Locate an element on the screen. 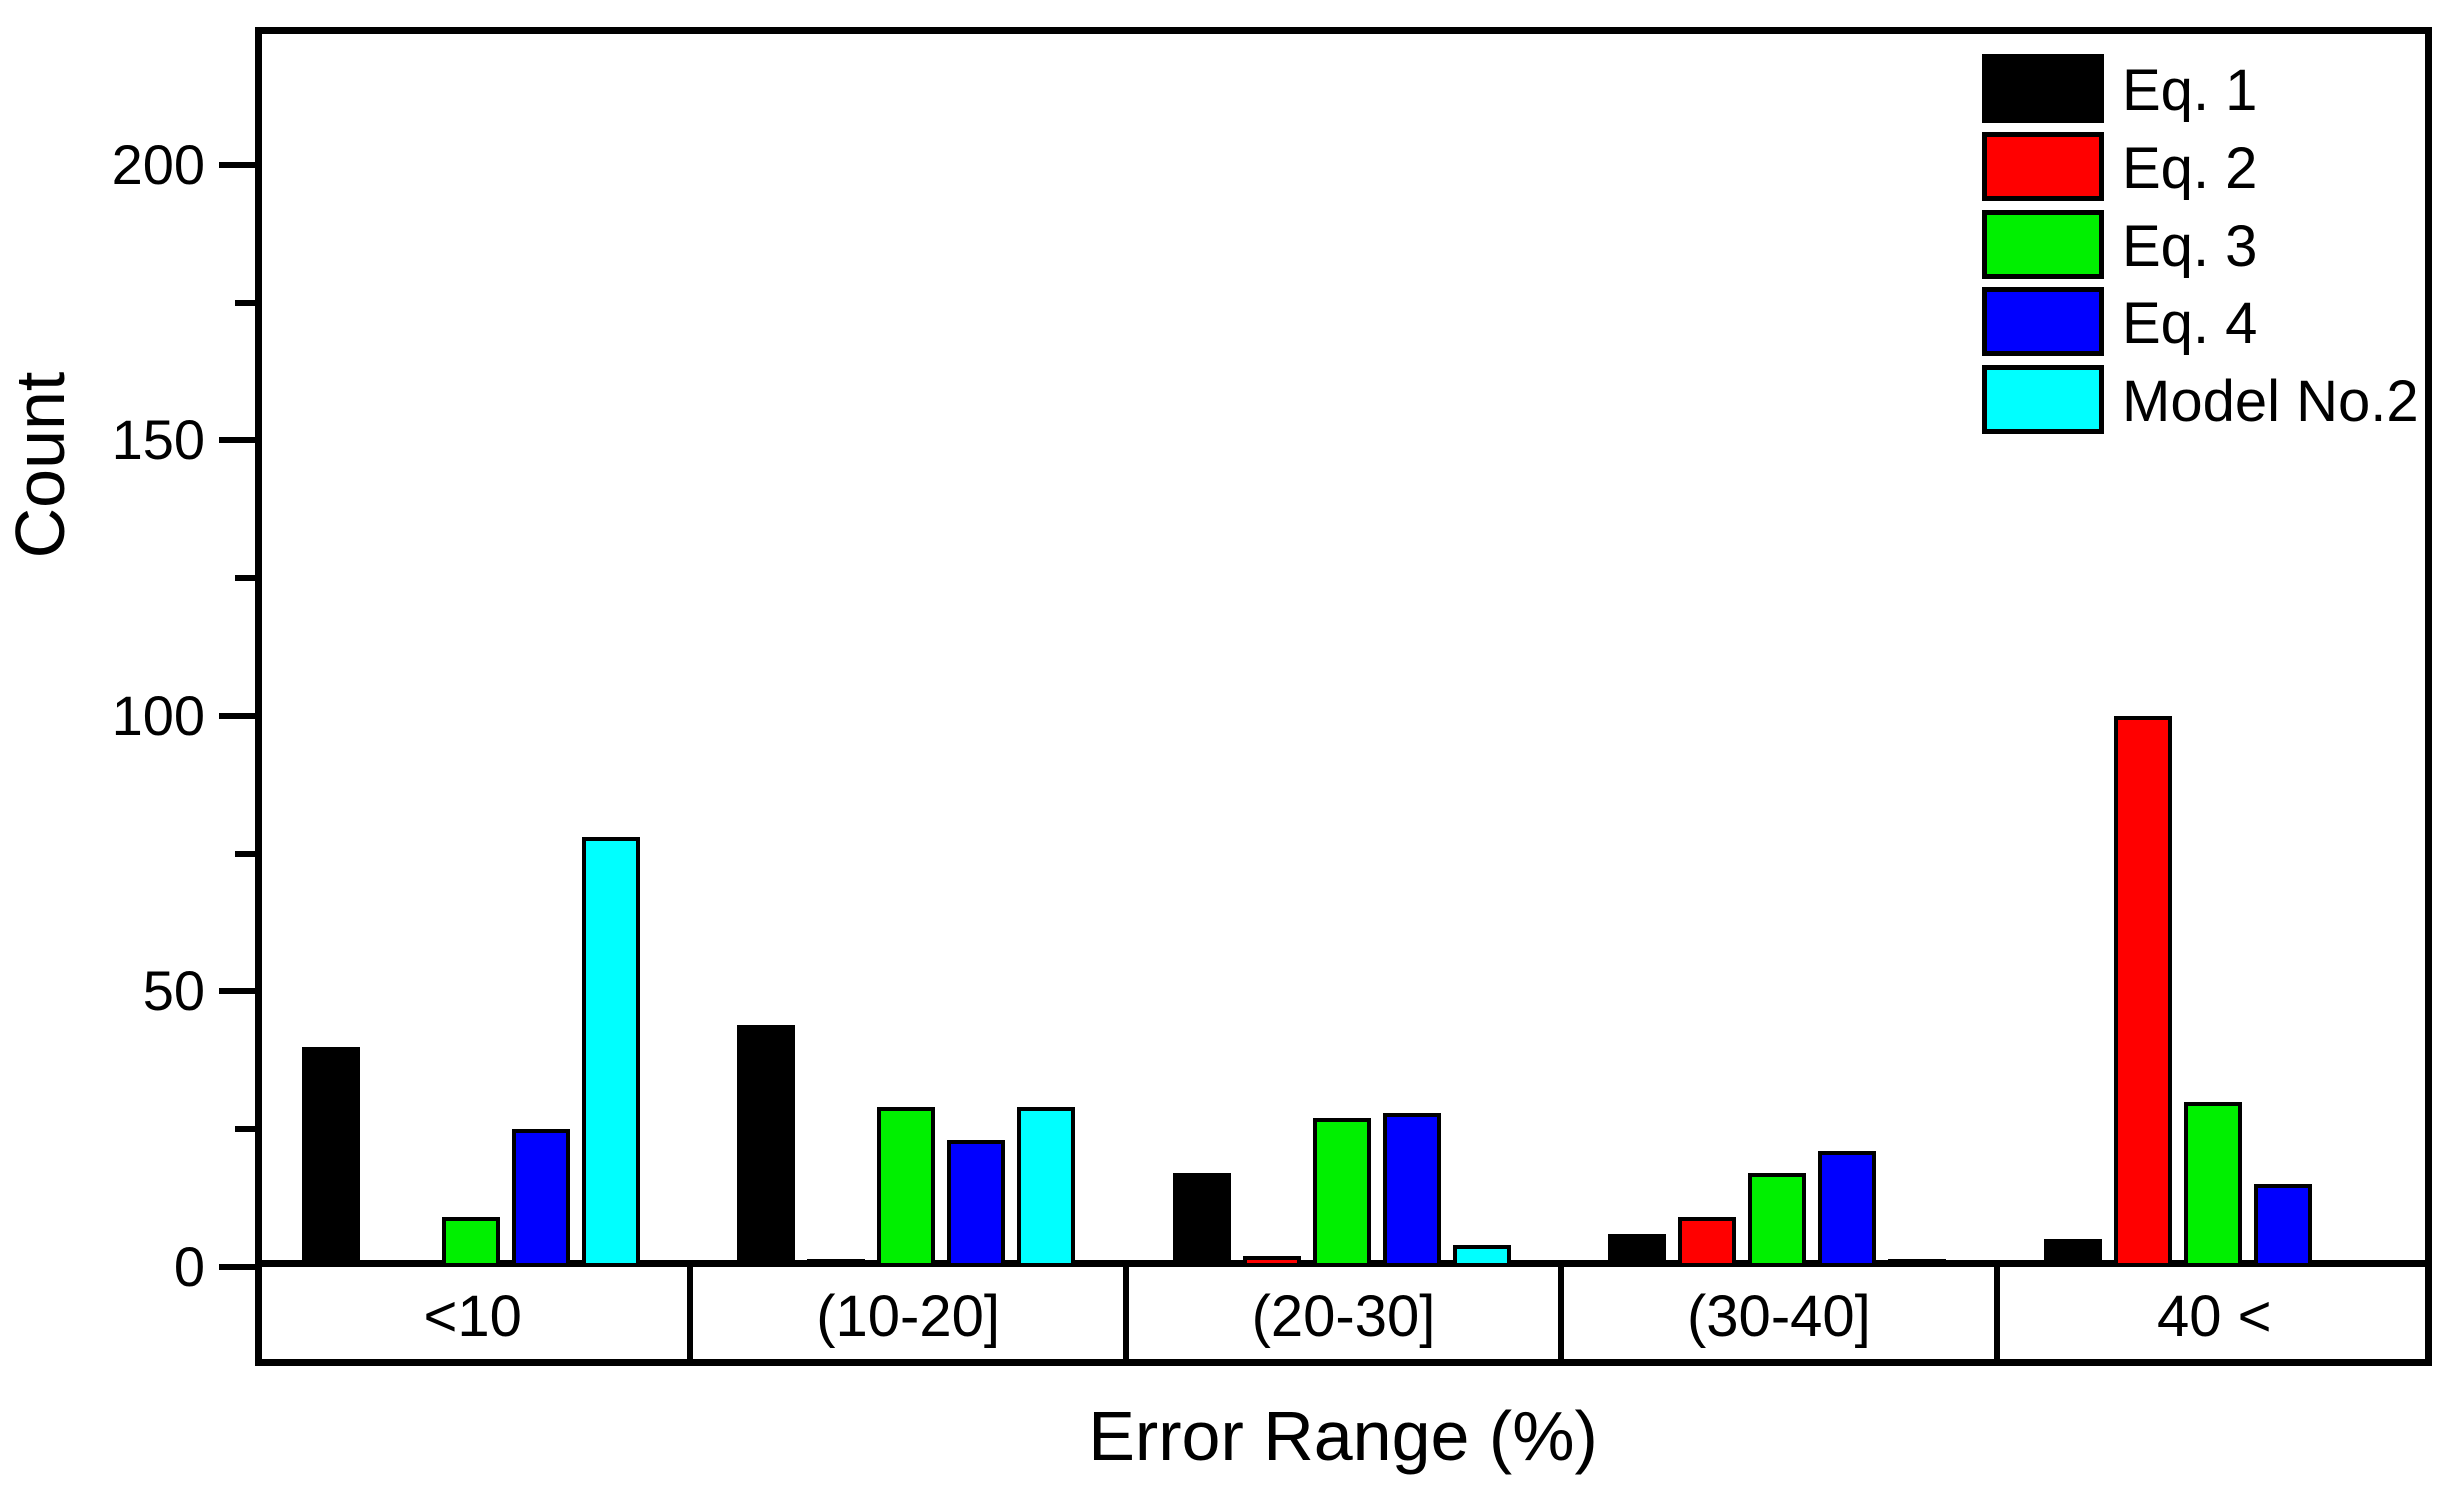  y-tick-label: 0 is located at coordinates (189, 1266).